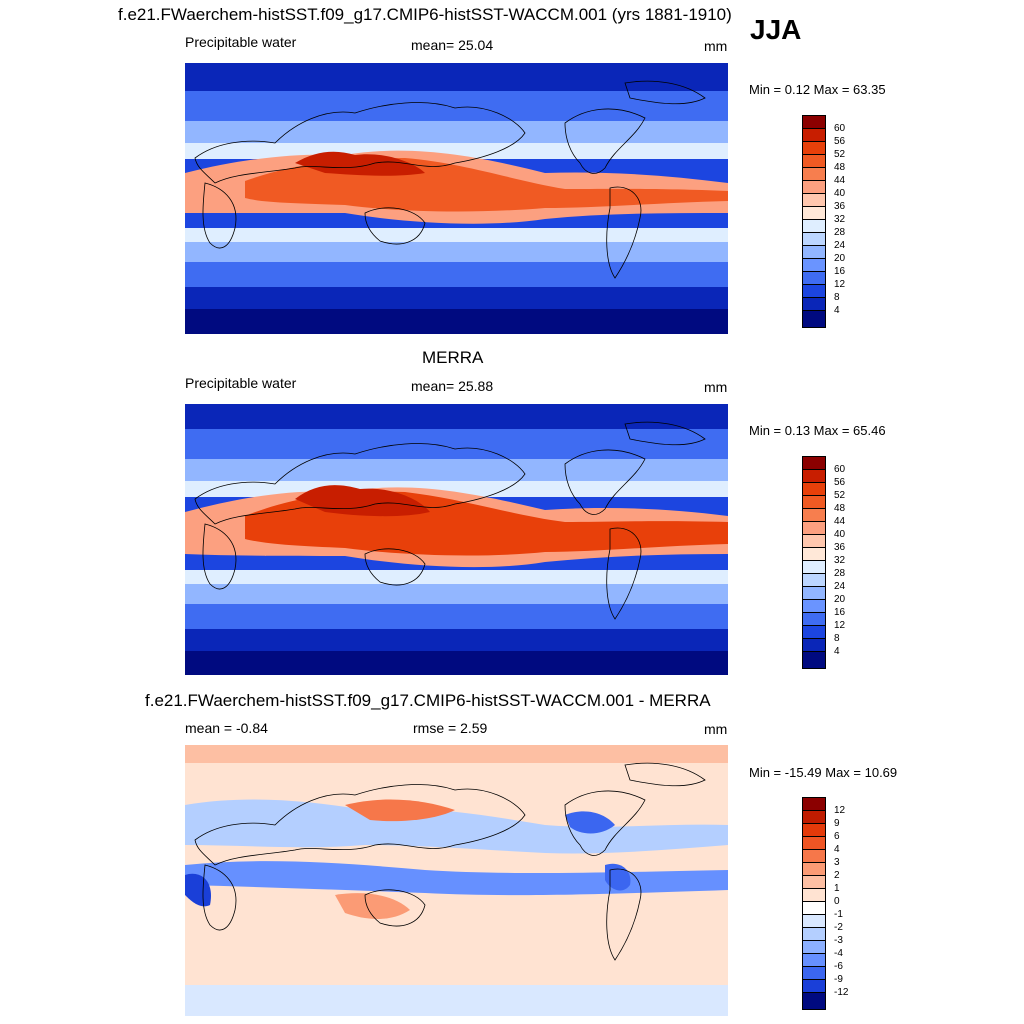  I want to click on colorbar-tick: -12, so click(841, 992).